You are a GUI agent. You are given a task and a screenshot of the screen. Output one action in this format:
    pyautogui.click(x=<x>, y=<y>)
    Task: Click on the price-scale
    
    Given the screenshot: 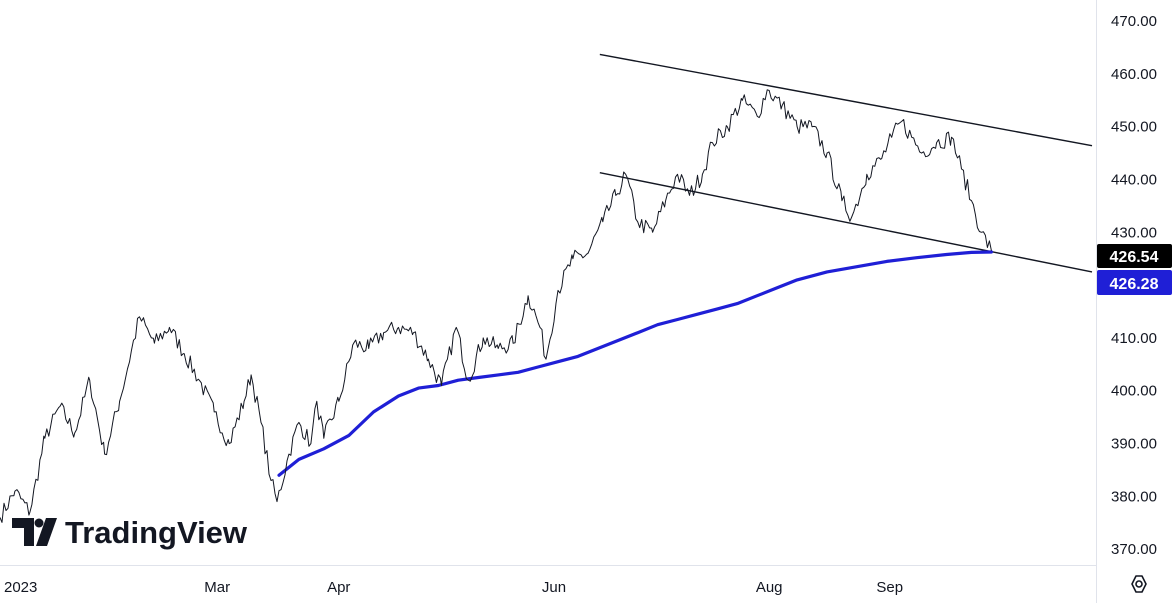 What is the action you would take?
    pyautogui.click(x=1134, y=301)
    